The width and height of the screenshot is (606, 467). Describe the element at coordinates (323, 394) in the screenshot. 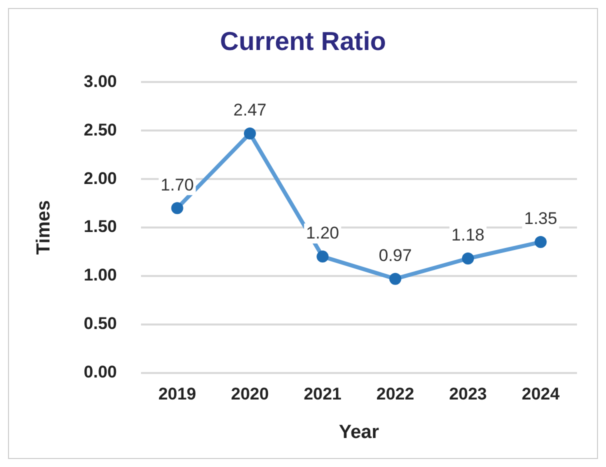

I see `x-tick-label: 2021` at that location.